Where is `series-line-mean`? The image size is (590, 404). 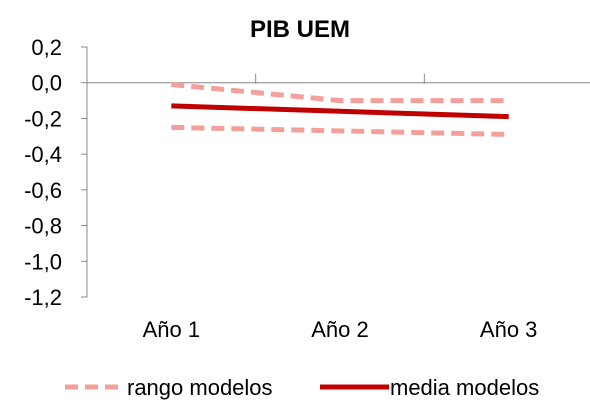
series-line-mean is located at coordinates (340, 111).